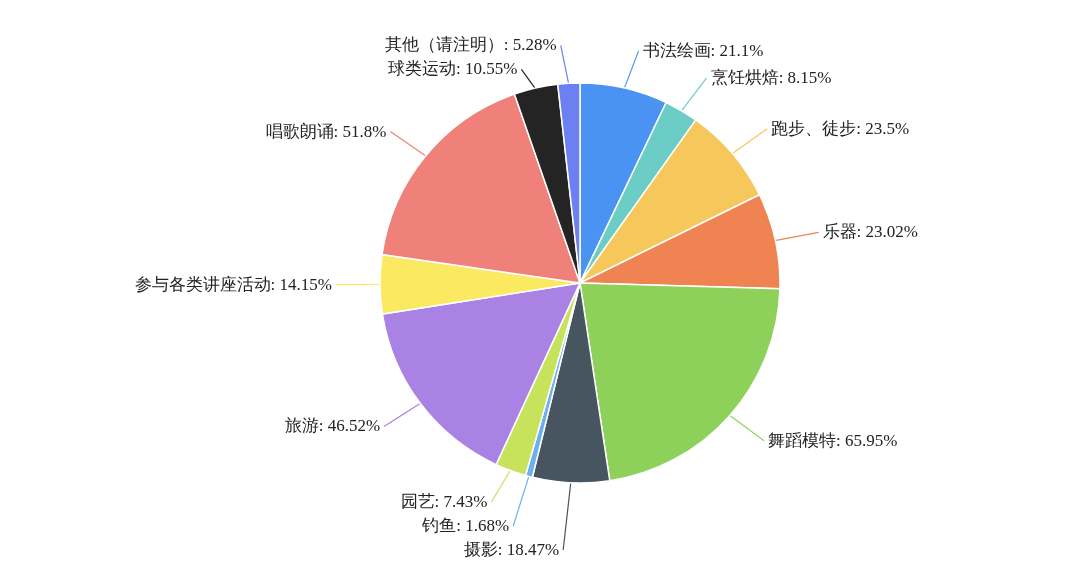  Describe the element at coordinates (465, 525) in the screenshot. I see `slice-label: 钓鱼: 1.68%` at that location.